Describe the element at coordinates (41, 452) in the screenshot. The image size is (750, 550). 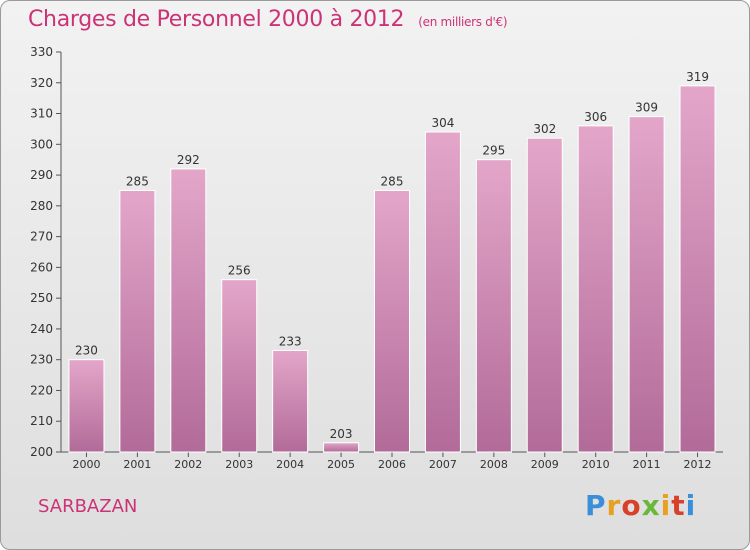
I see `y-tick-label: 200` at that location.